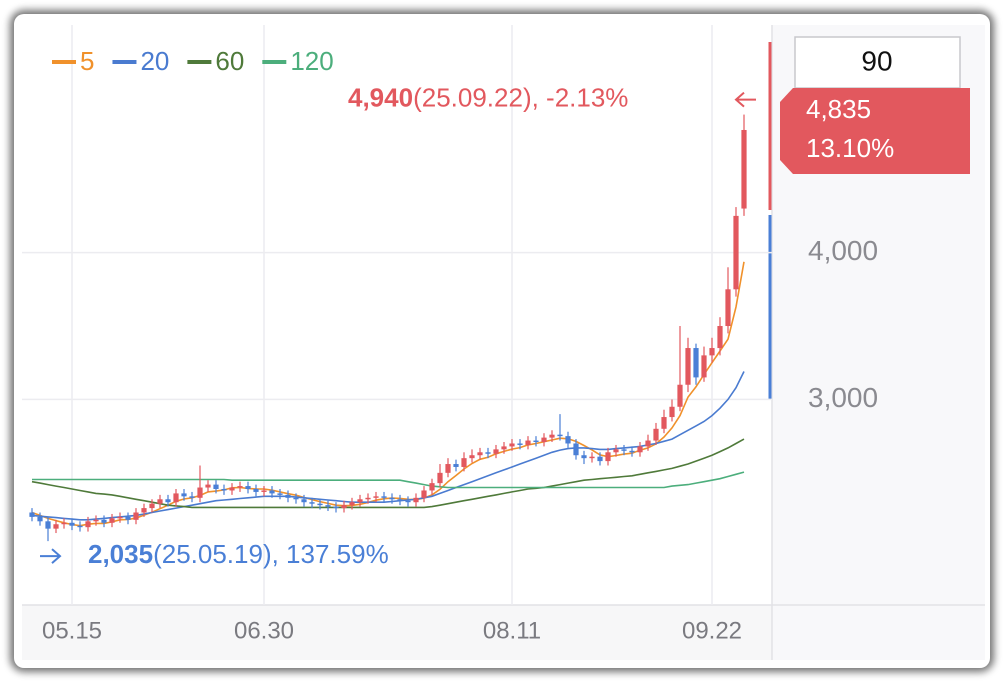  What do you see at coordinates (397, 632) in the screenshot?
I see `date-axis-panel` at bounding box center [397, 632].